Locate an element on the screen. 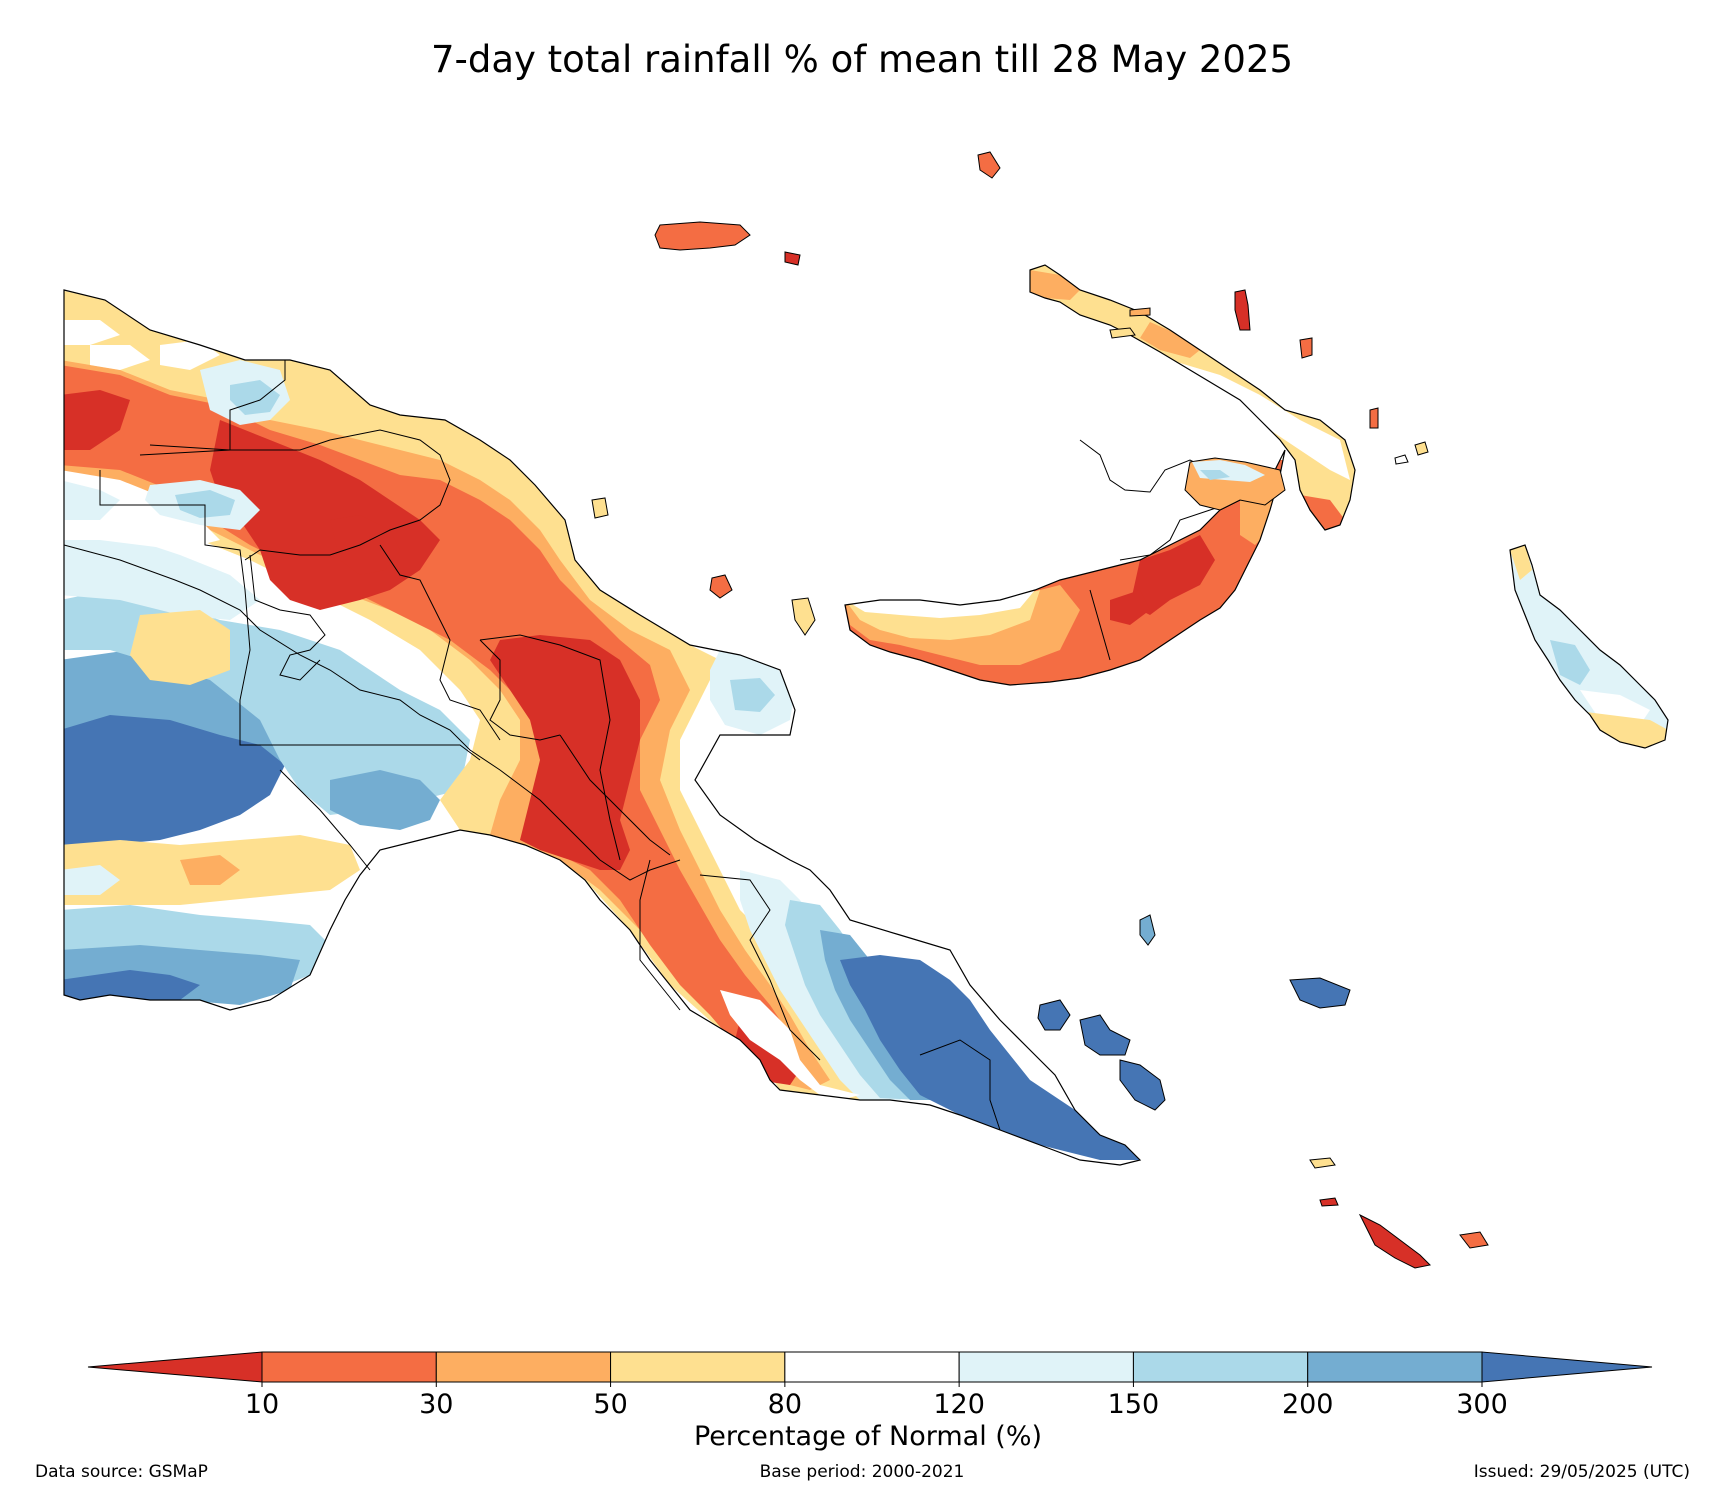 The width and height of the screenshot is (1724, 1494). colorbar-tick-label: 10 is located at coordinates (262, 1404).